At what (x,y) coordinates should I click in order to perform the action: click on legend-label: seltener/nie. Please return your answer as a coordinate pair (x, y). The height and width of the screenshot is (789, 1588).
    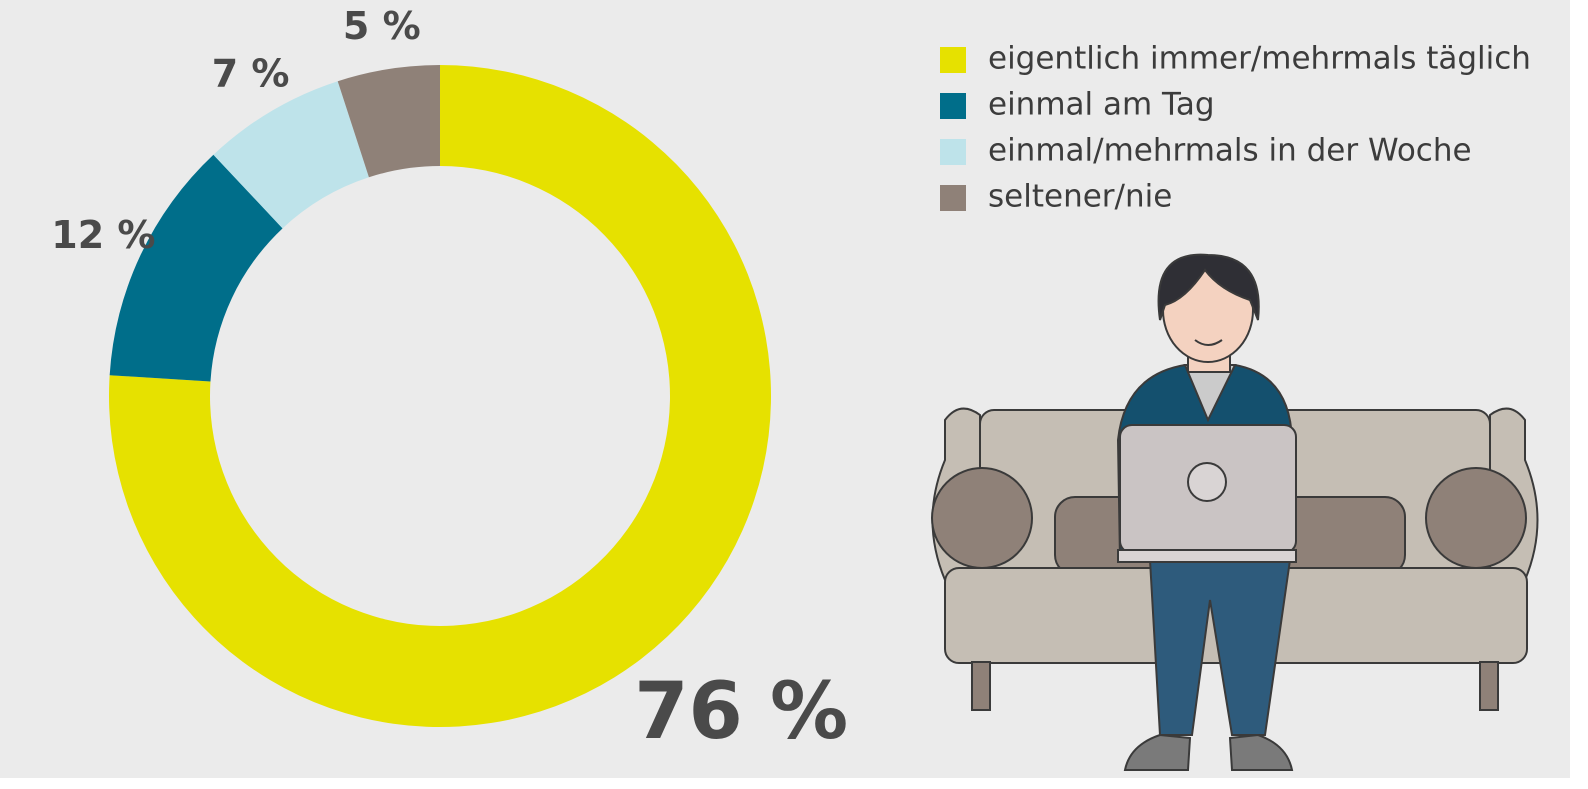
    Looking at the image, I should click on (1080, 197).